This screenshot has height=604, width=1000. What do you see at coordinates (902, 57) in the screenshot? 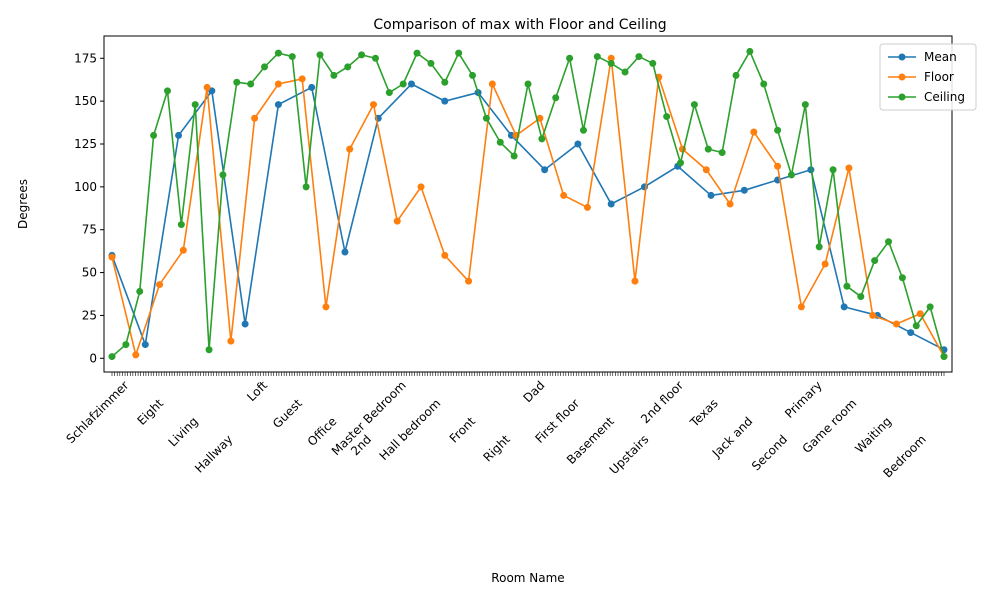
I see `legend-marker-mean` at bounding box center [902, 57].